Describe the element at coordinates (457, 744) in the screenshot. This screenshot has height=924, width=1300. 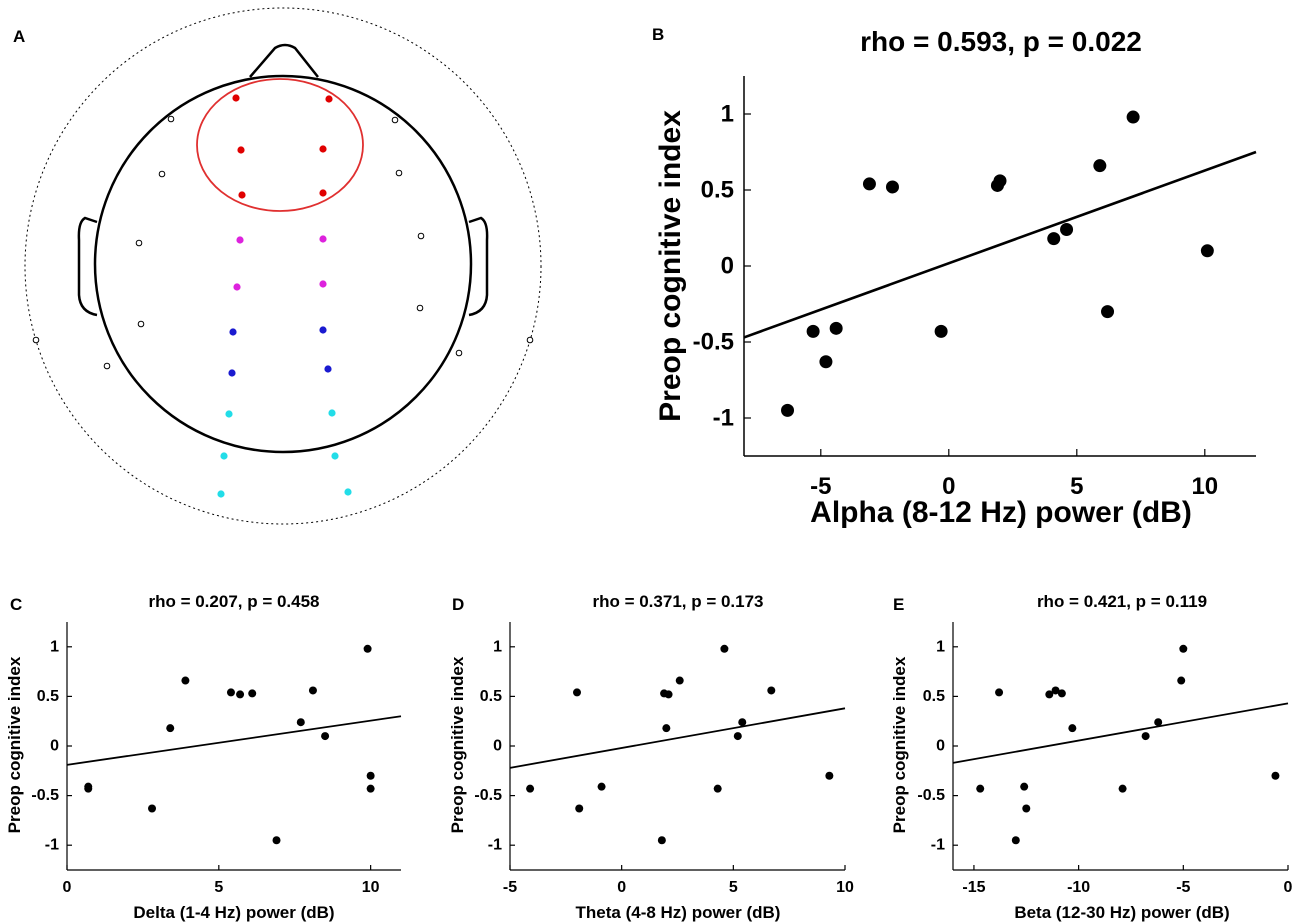
I see `y-axis-label-d: Preop cognitive index` at that location.